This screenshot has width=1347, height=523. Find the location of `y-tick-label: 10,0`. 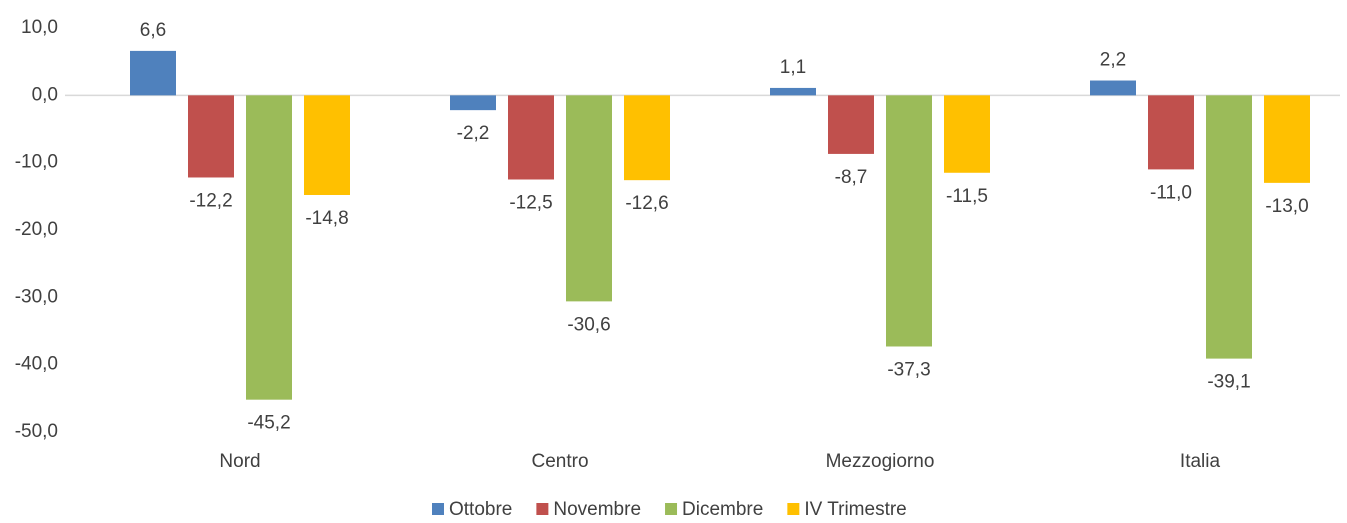

y-tick-label: 10,0 is located at coordinates (39, 27).